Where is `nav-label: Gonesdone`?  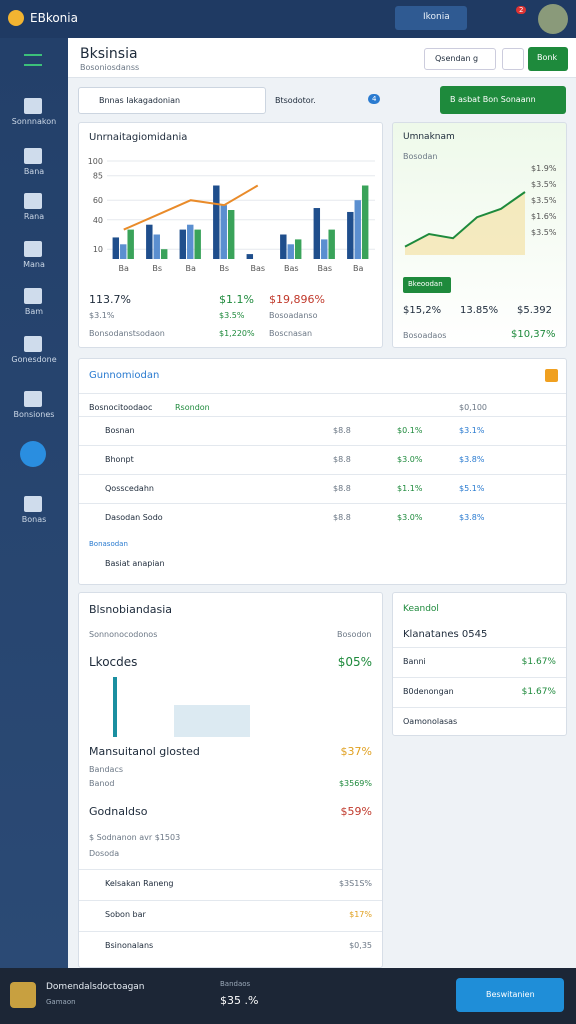 nav-label: Gonesdone is located at coordinates (34, 359).